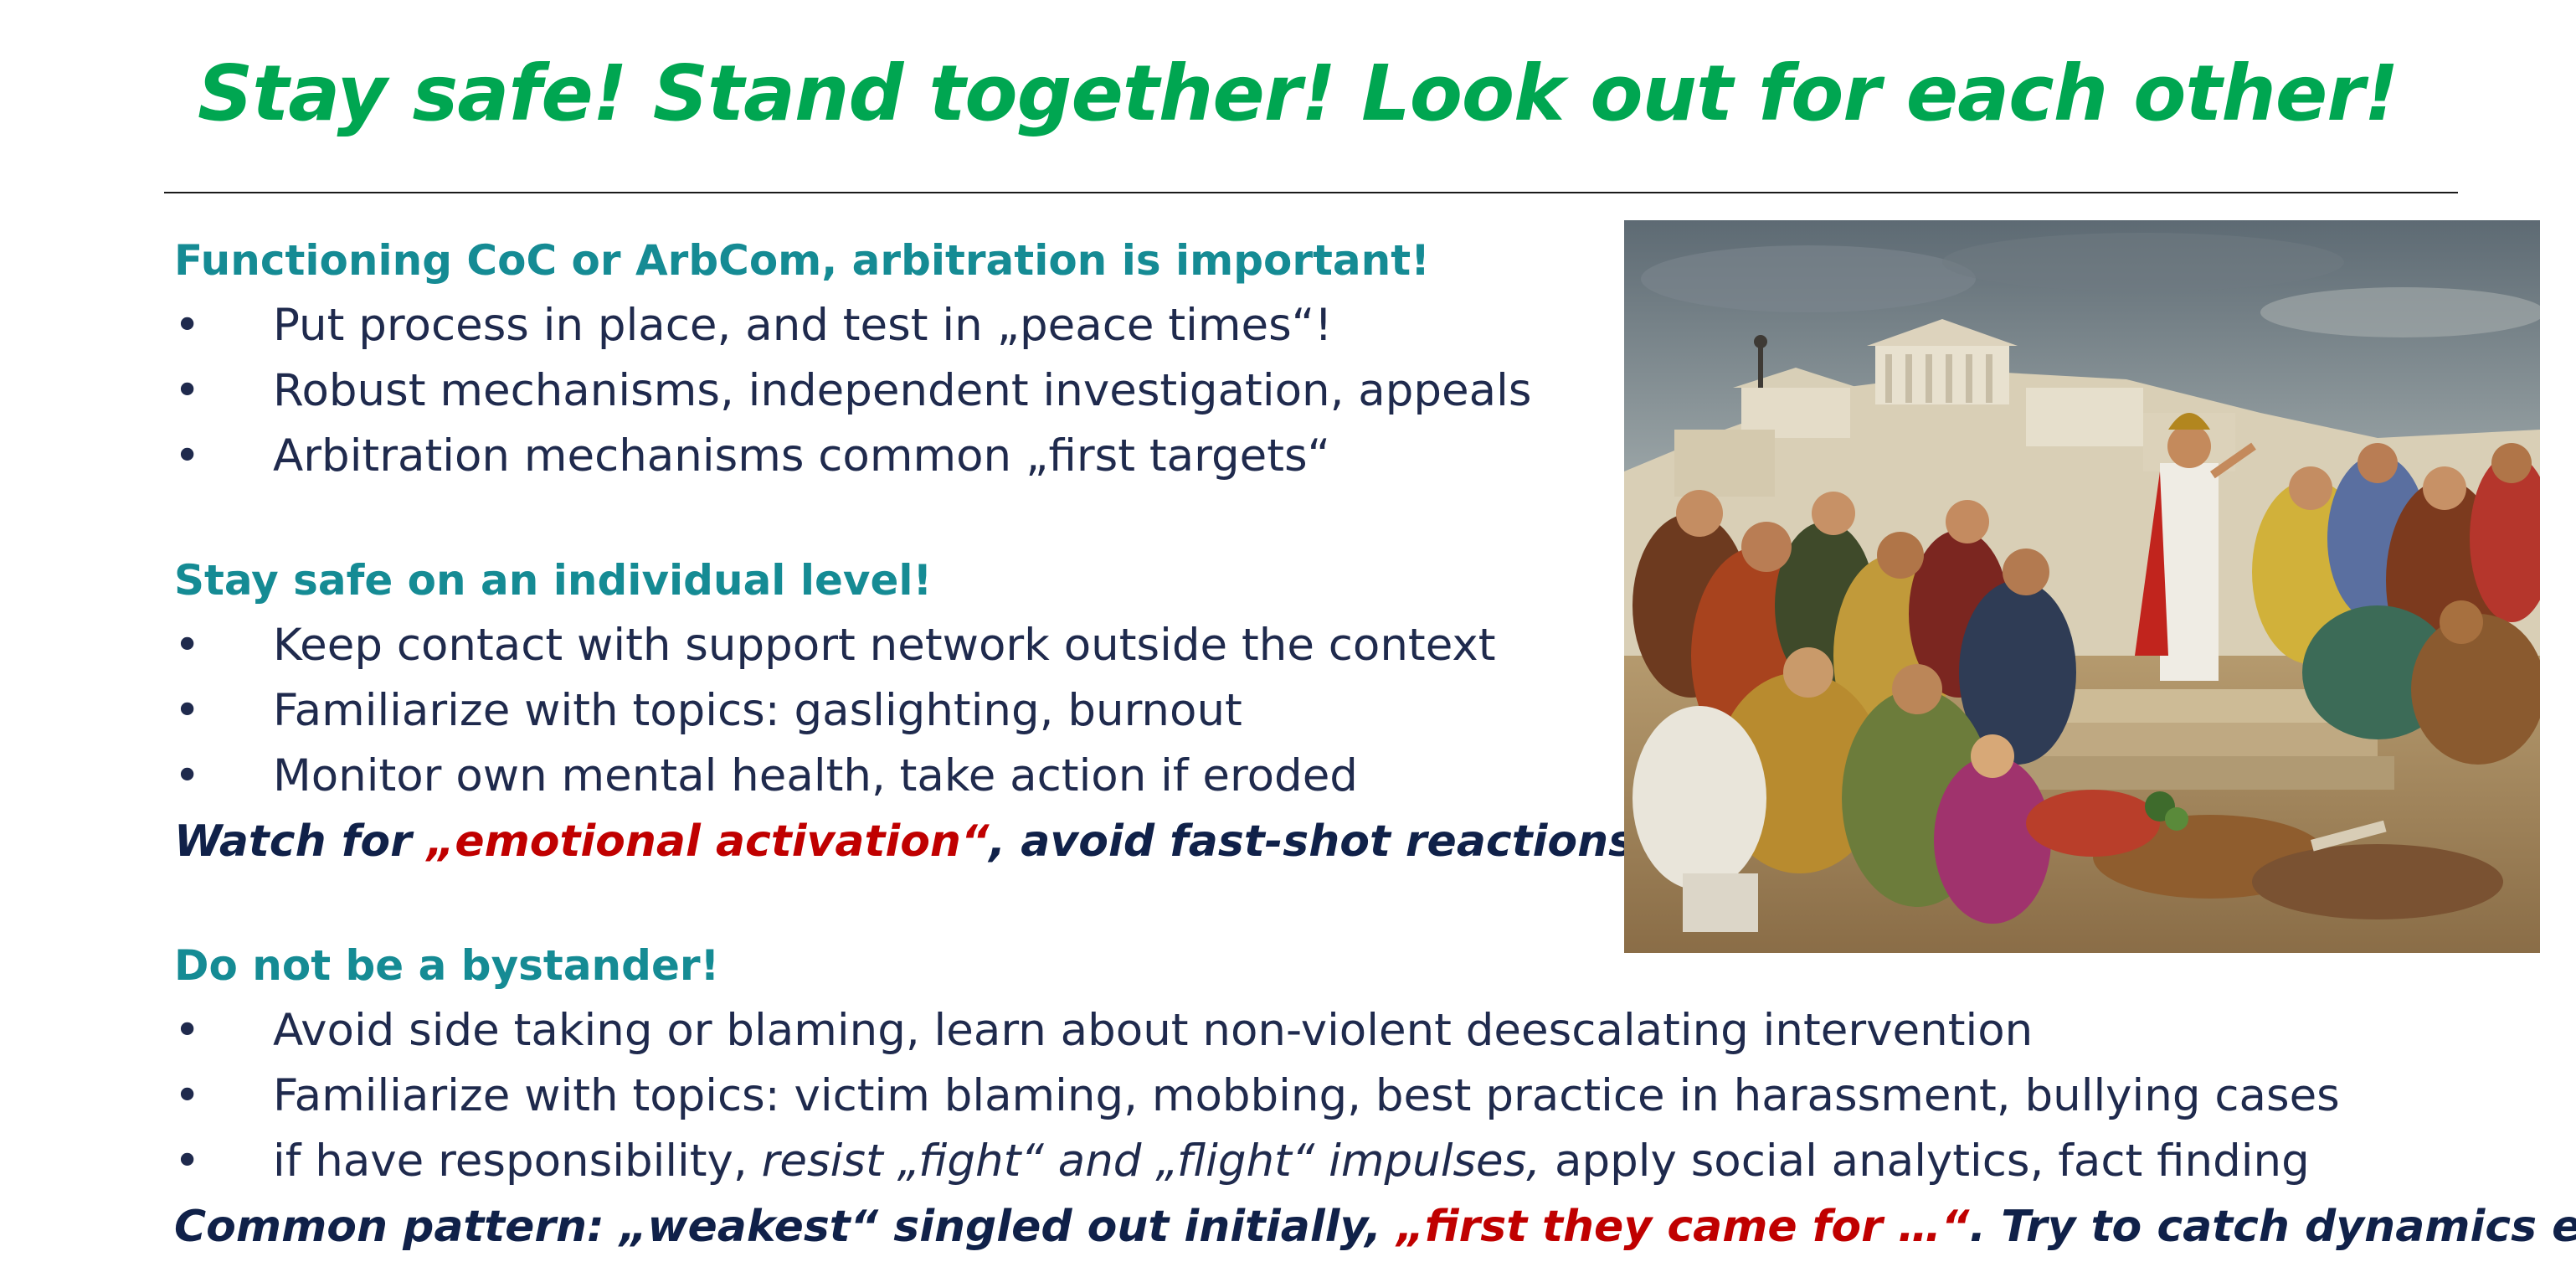 The image size is (2576, 1267). Describe the element at coordinates (708, 841) in the screenshot. I see `note-highlight: „emotional activation“` at that location.